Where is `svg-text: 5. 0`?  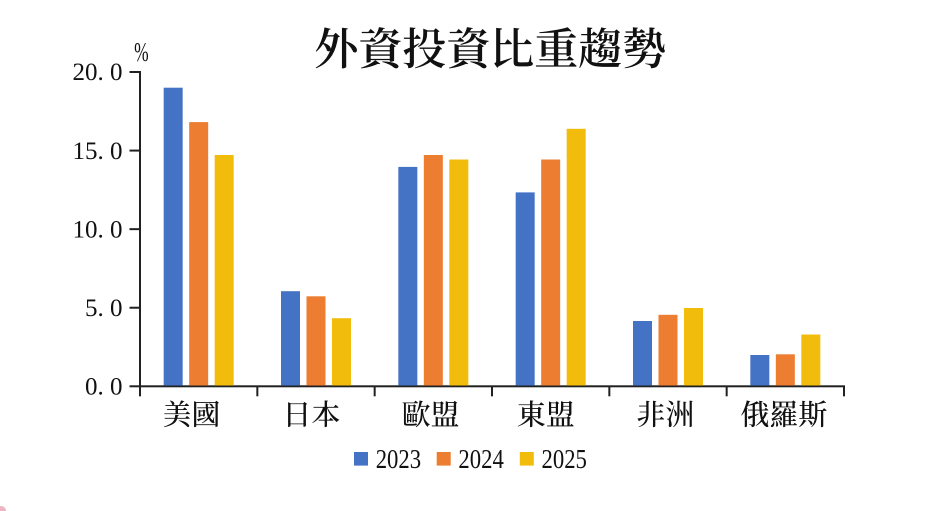
svg-text: 5. 0 is located at coordinates (104, 308).